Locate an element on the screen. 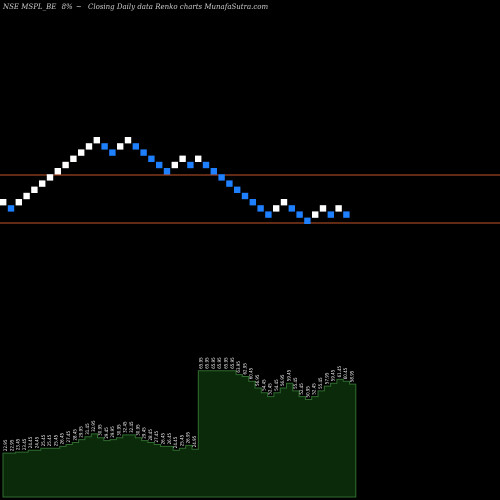 The image size is (500, 500). volume-value-label: 32.95 is located at coordinates (93, 426).